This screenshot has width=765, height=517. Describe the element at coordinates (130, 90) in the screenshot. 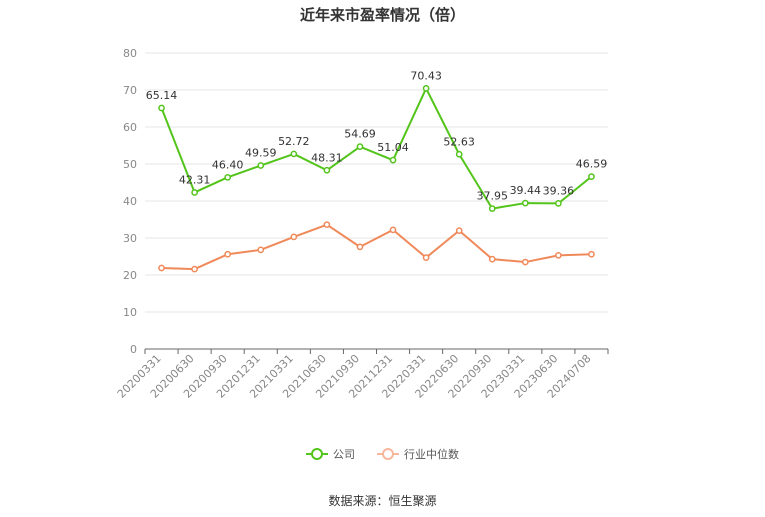

I see `y-tick-label: 70` at that location.